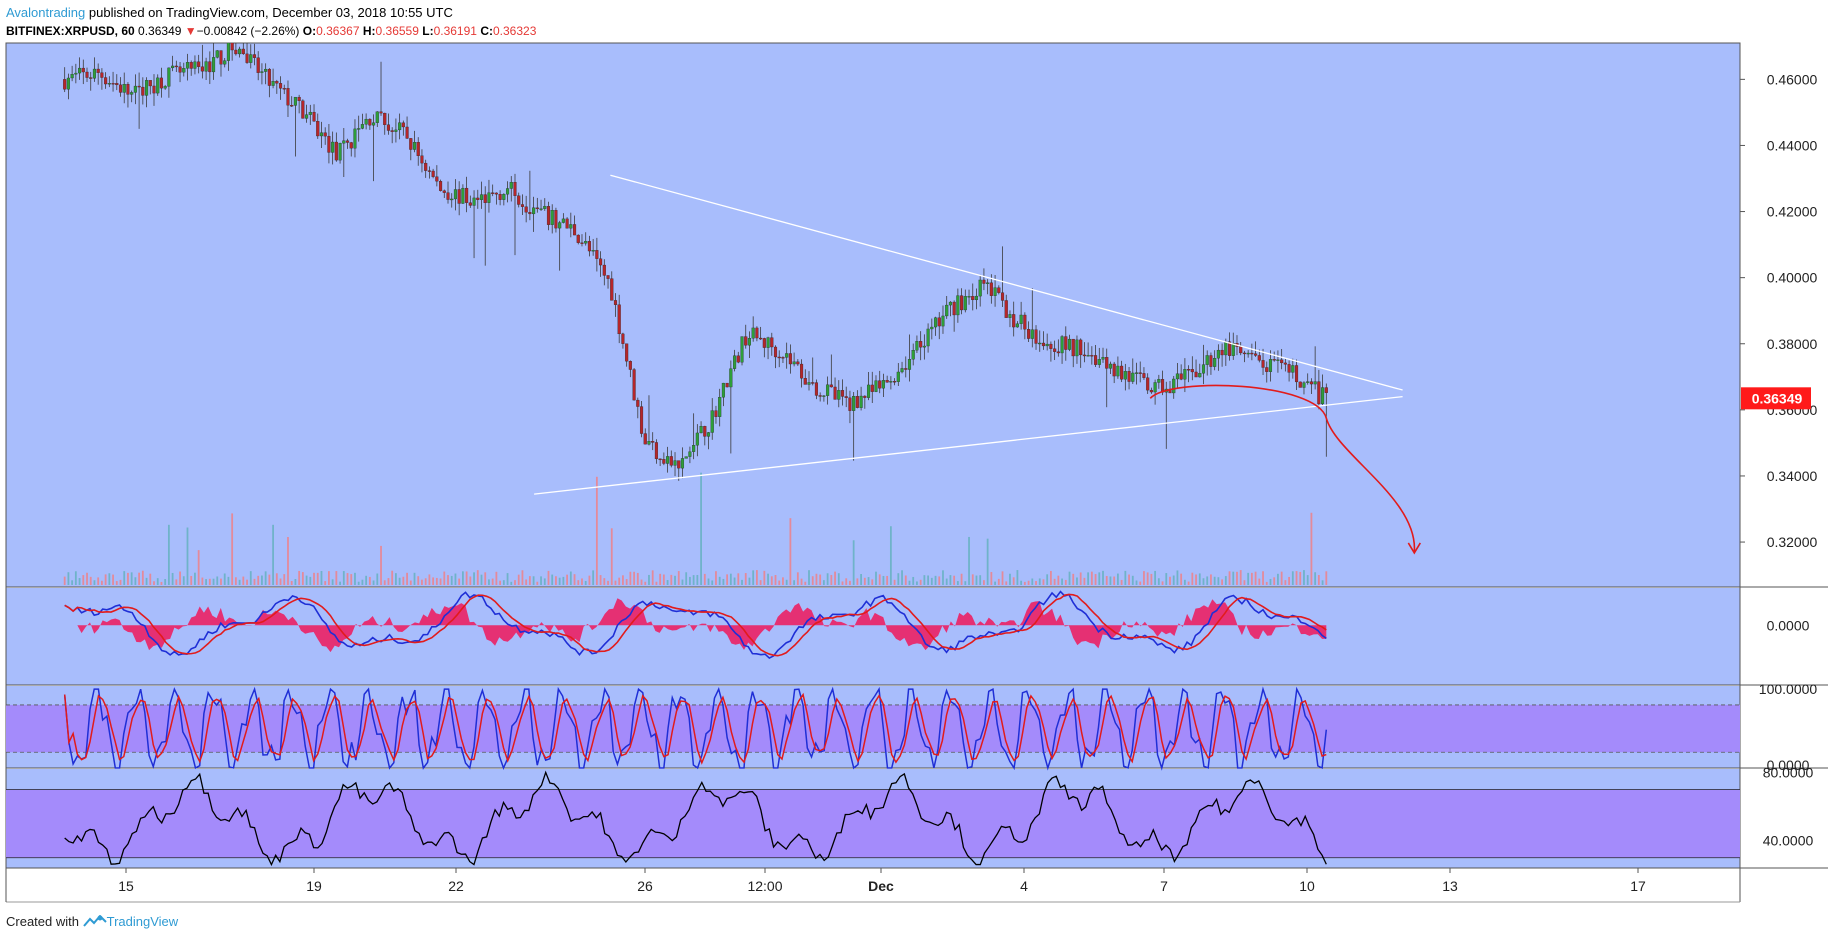 The width and height of the screenshot is (1828, 940). What do you see at coordinates (1024, 886) in the screenshot?
I see `time-tick-label: 4` at bounding box center [1024, 886].